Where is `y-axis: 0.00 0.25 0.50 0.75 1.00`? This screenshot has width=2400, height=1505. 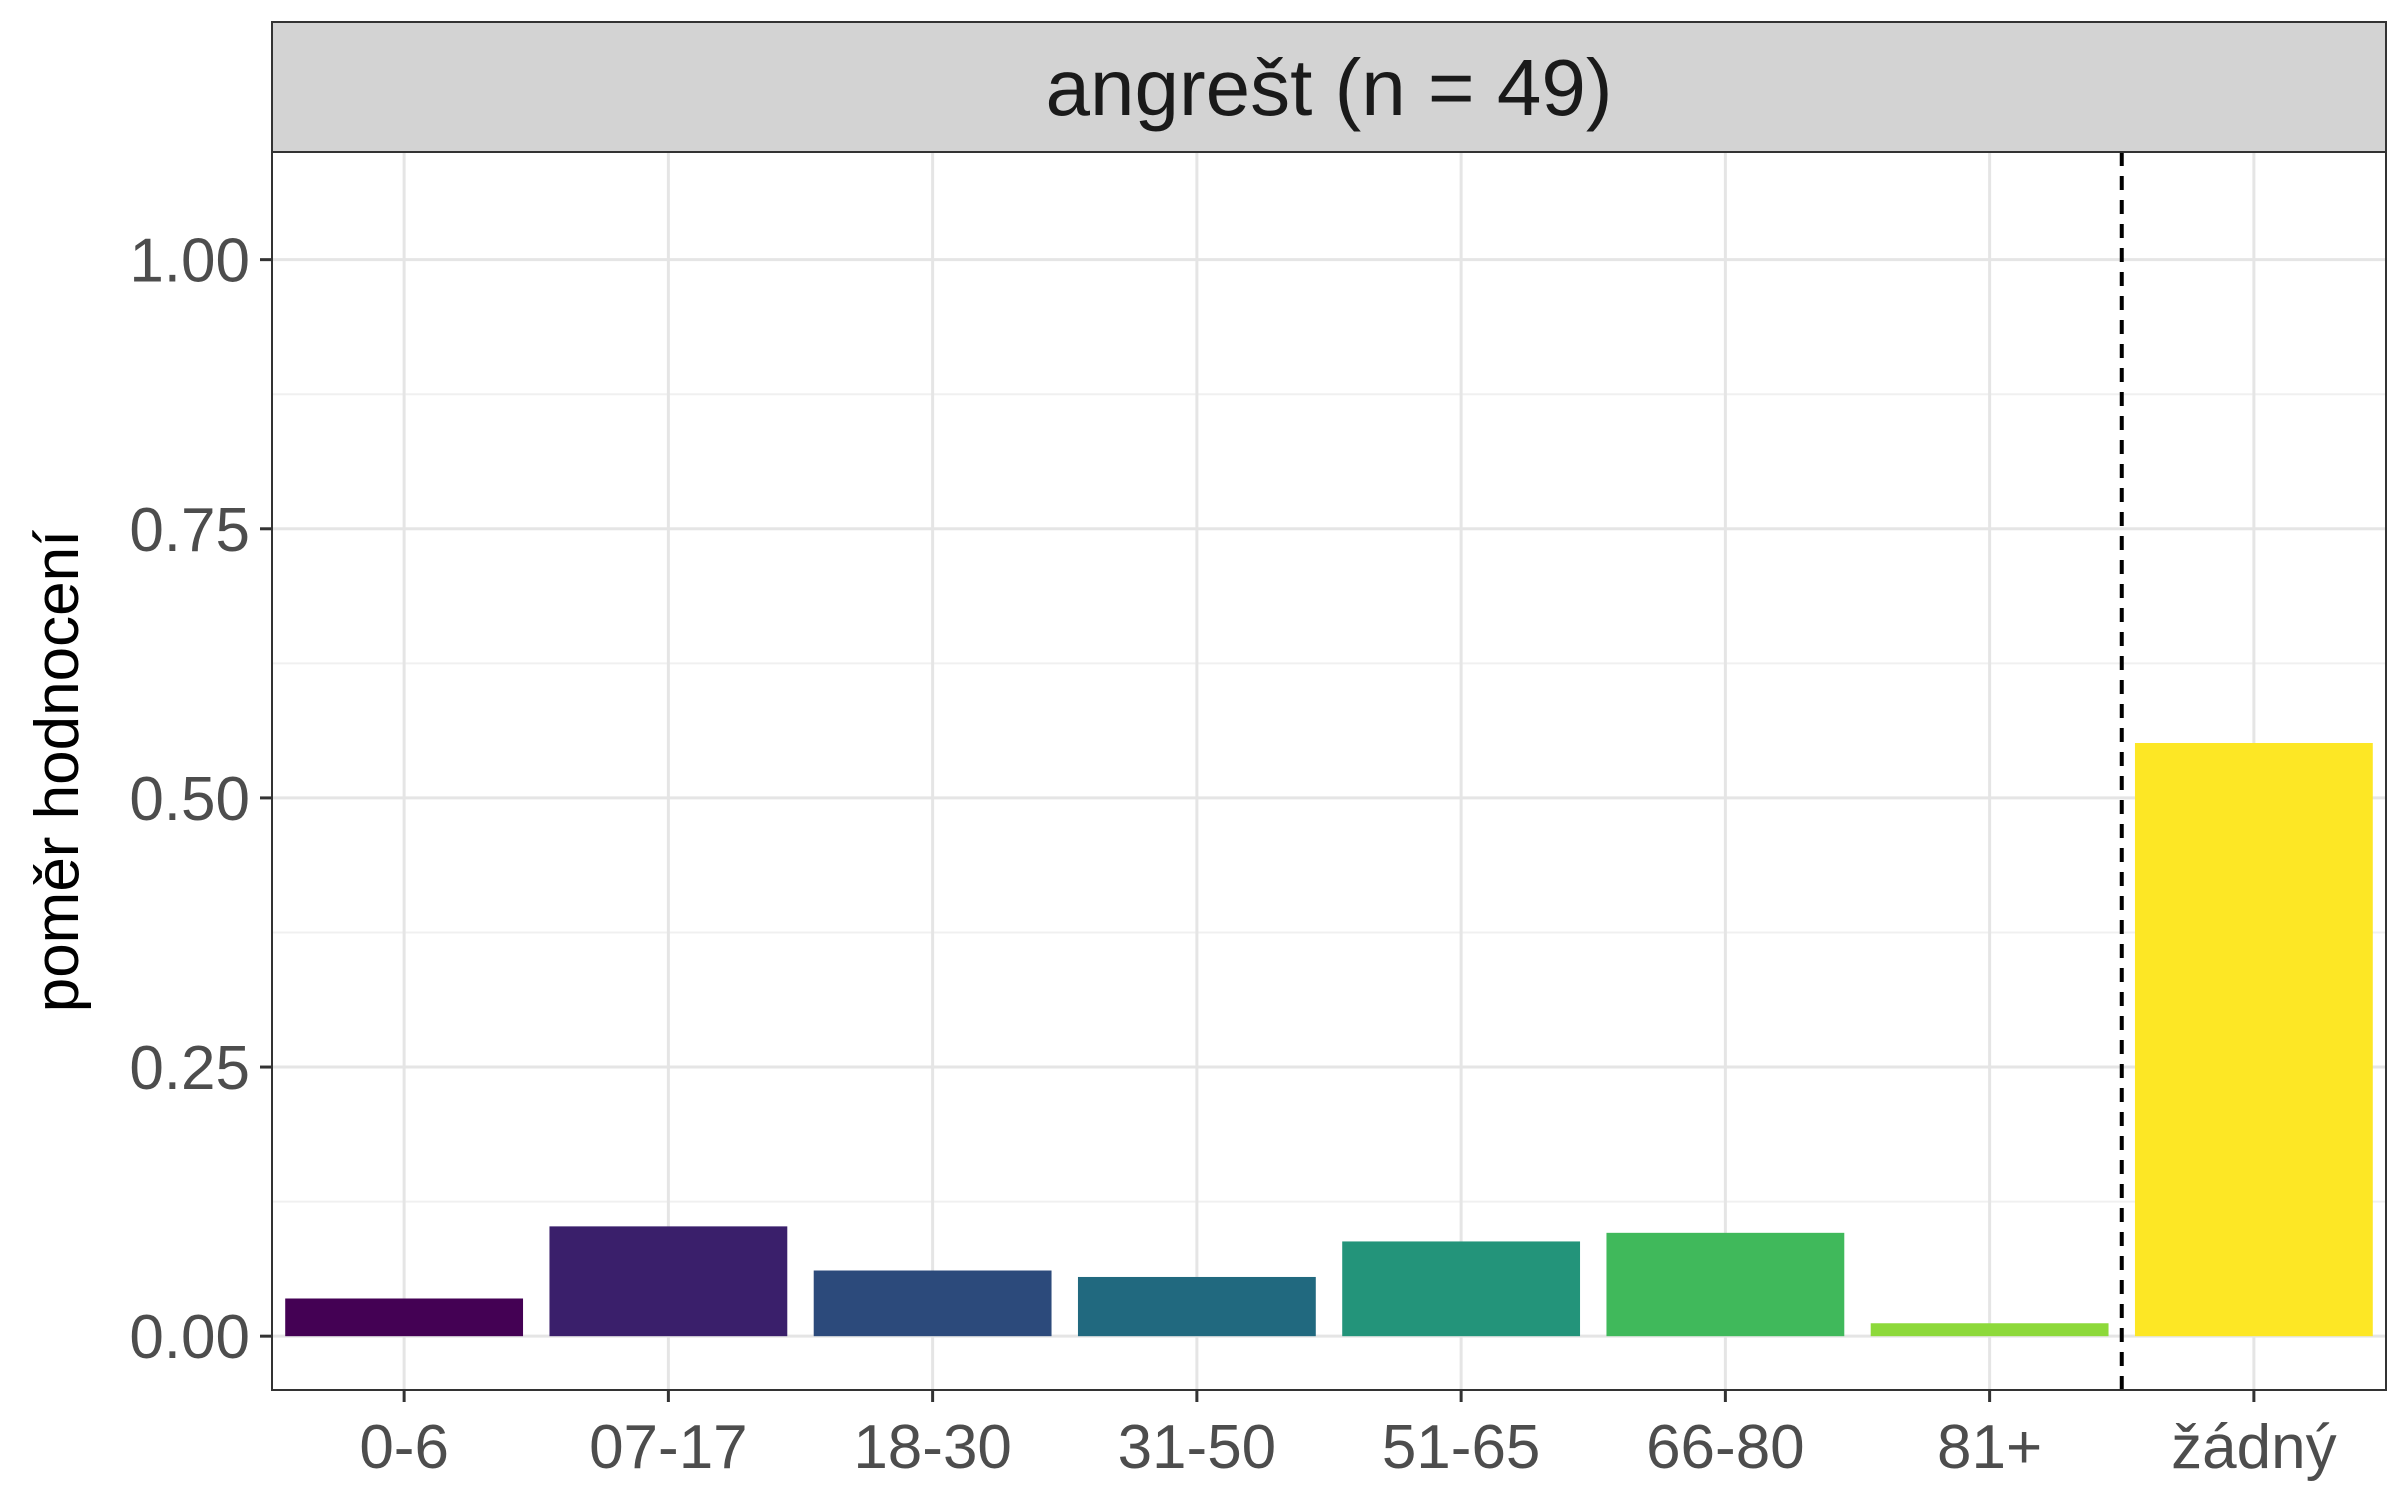
y-axis: 0.00 0.25 0.50 0.75 1.00 is located at coordinates (200, 799).